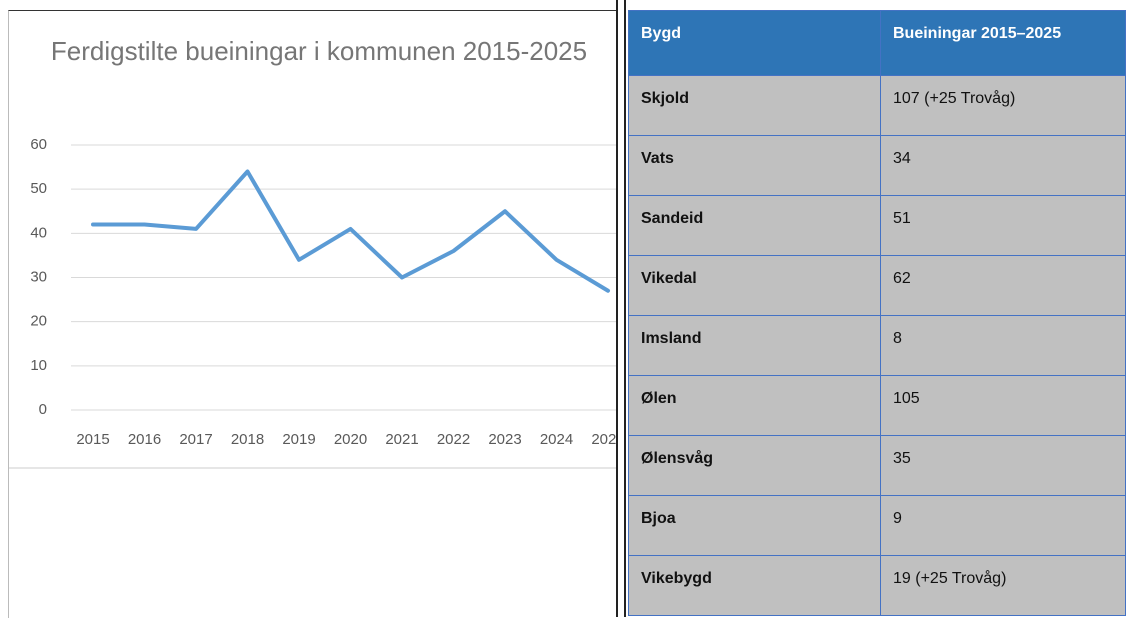 The image size is (1126, 618). What do you see at coordinates (1003, 105) in the screenshot?
I see `table-cell: 107 (+25 Trovåg)` at bounding box center [1003, 105].